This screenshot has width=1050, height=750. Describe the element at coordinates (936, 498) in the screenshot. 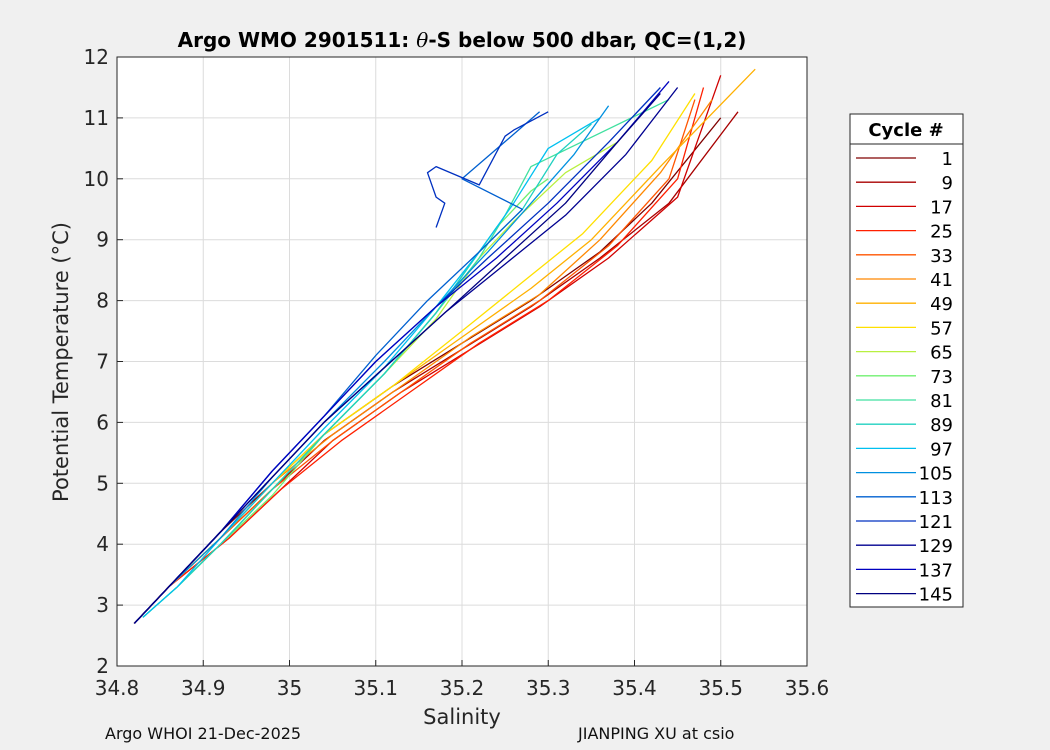

I see `legend-label: 113` at that location.